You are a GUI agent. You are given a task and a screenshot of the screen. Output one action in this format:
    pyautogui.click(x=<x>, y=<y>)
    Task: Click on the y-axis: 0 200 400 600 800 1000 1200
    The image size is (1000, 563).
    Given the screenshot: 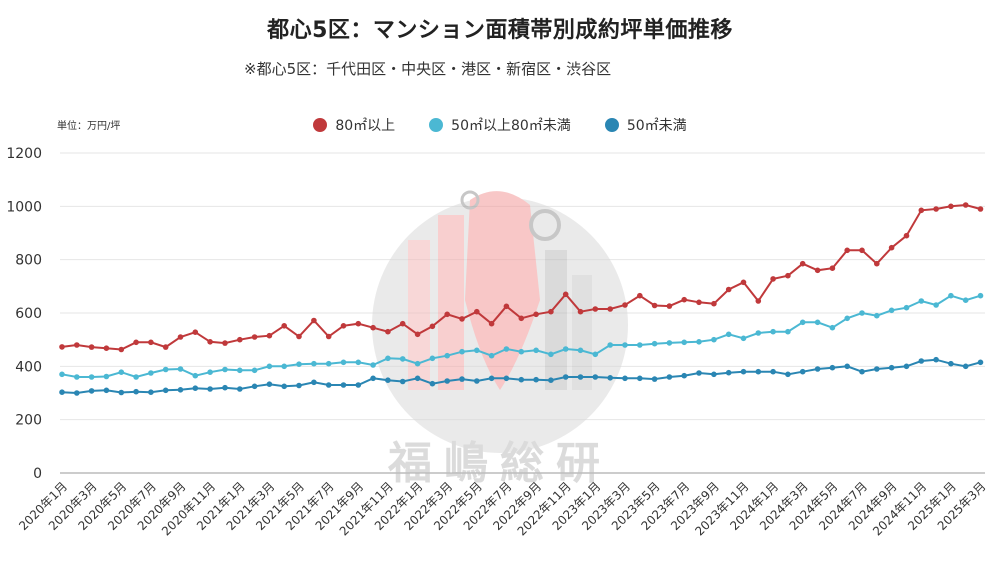 What is the action you would take?
    pyautogui.click(x=24, y=314)
    